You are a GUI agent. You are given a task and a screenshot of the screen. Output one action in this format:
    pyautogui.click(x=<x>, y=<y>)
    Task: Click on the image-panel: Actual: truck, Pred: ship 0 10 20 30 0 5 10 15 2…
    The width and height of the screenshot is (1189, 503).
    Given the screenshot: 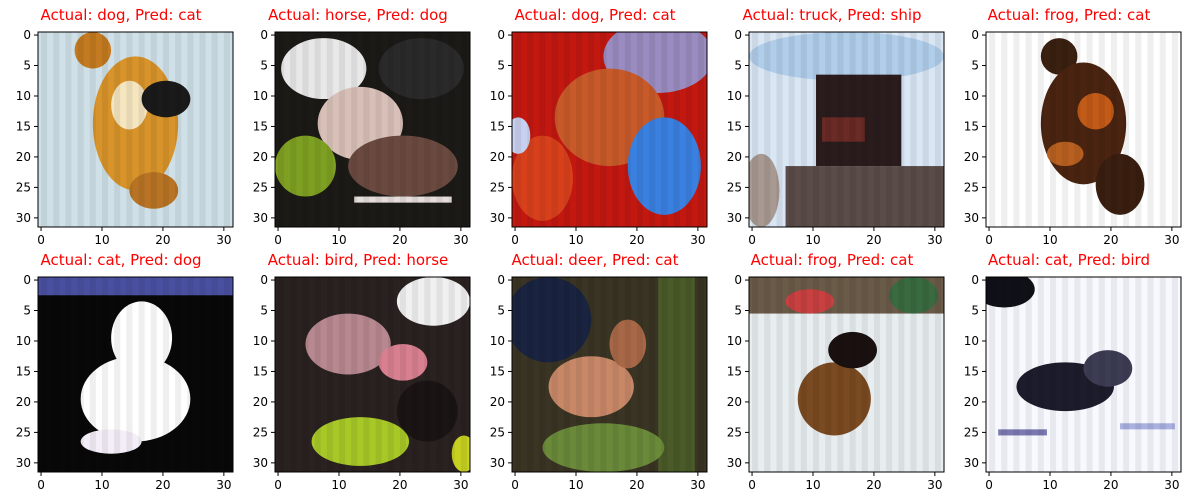 What is the action you would take?
    pyautogui.click(x=832, y=125)
    